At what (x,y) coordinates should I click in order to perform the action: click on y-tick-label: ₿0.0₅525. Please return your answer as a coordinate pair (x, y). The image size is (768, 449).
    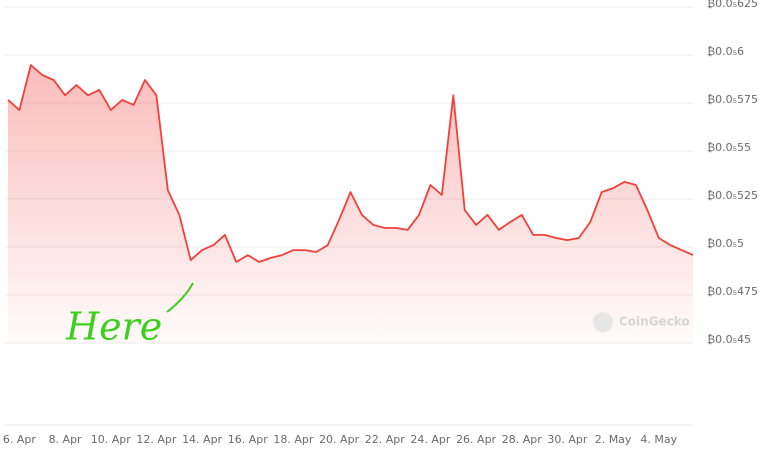
    Looking at the image, I should click on (732, 195).